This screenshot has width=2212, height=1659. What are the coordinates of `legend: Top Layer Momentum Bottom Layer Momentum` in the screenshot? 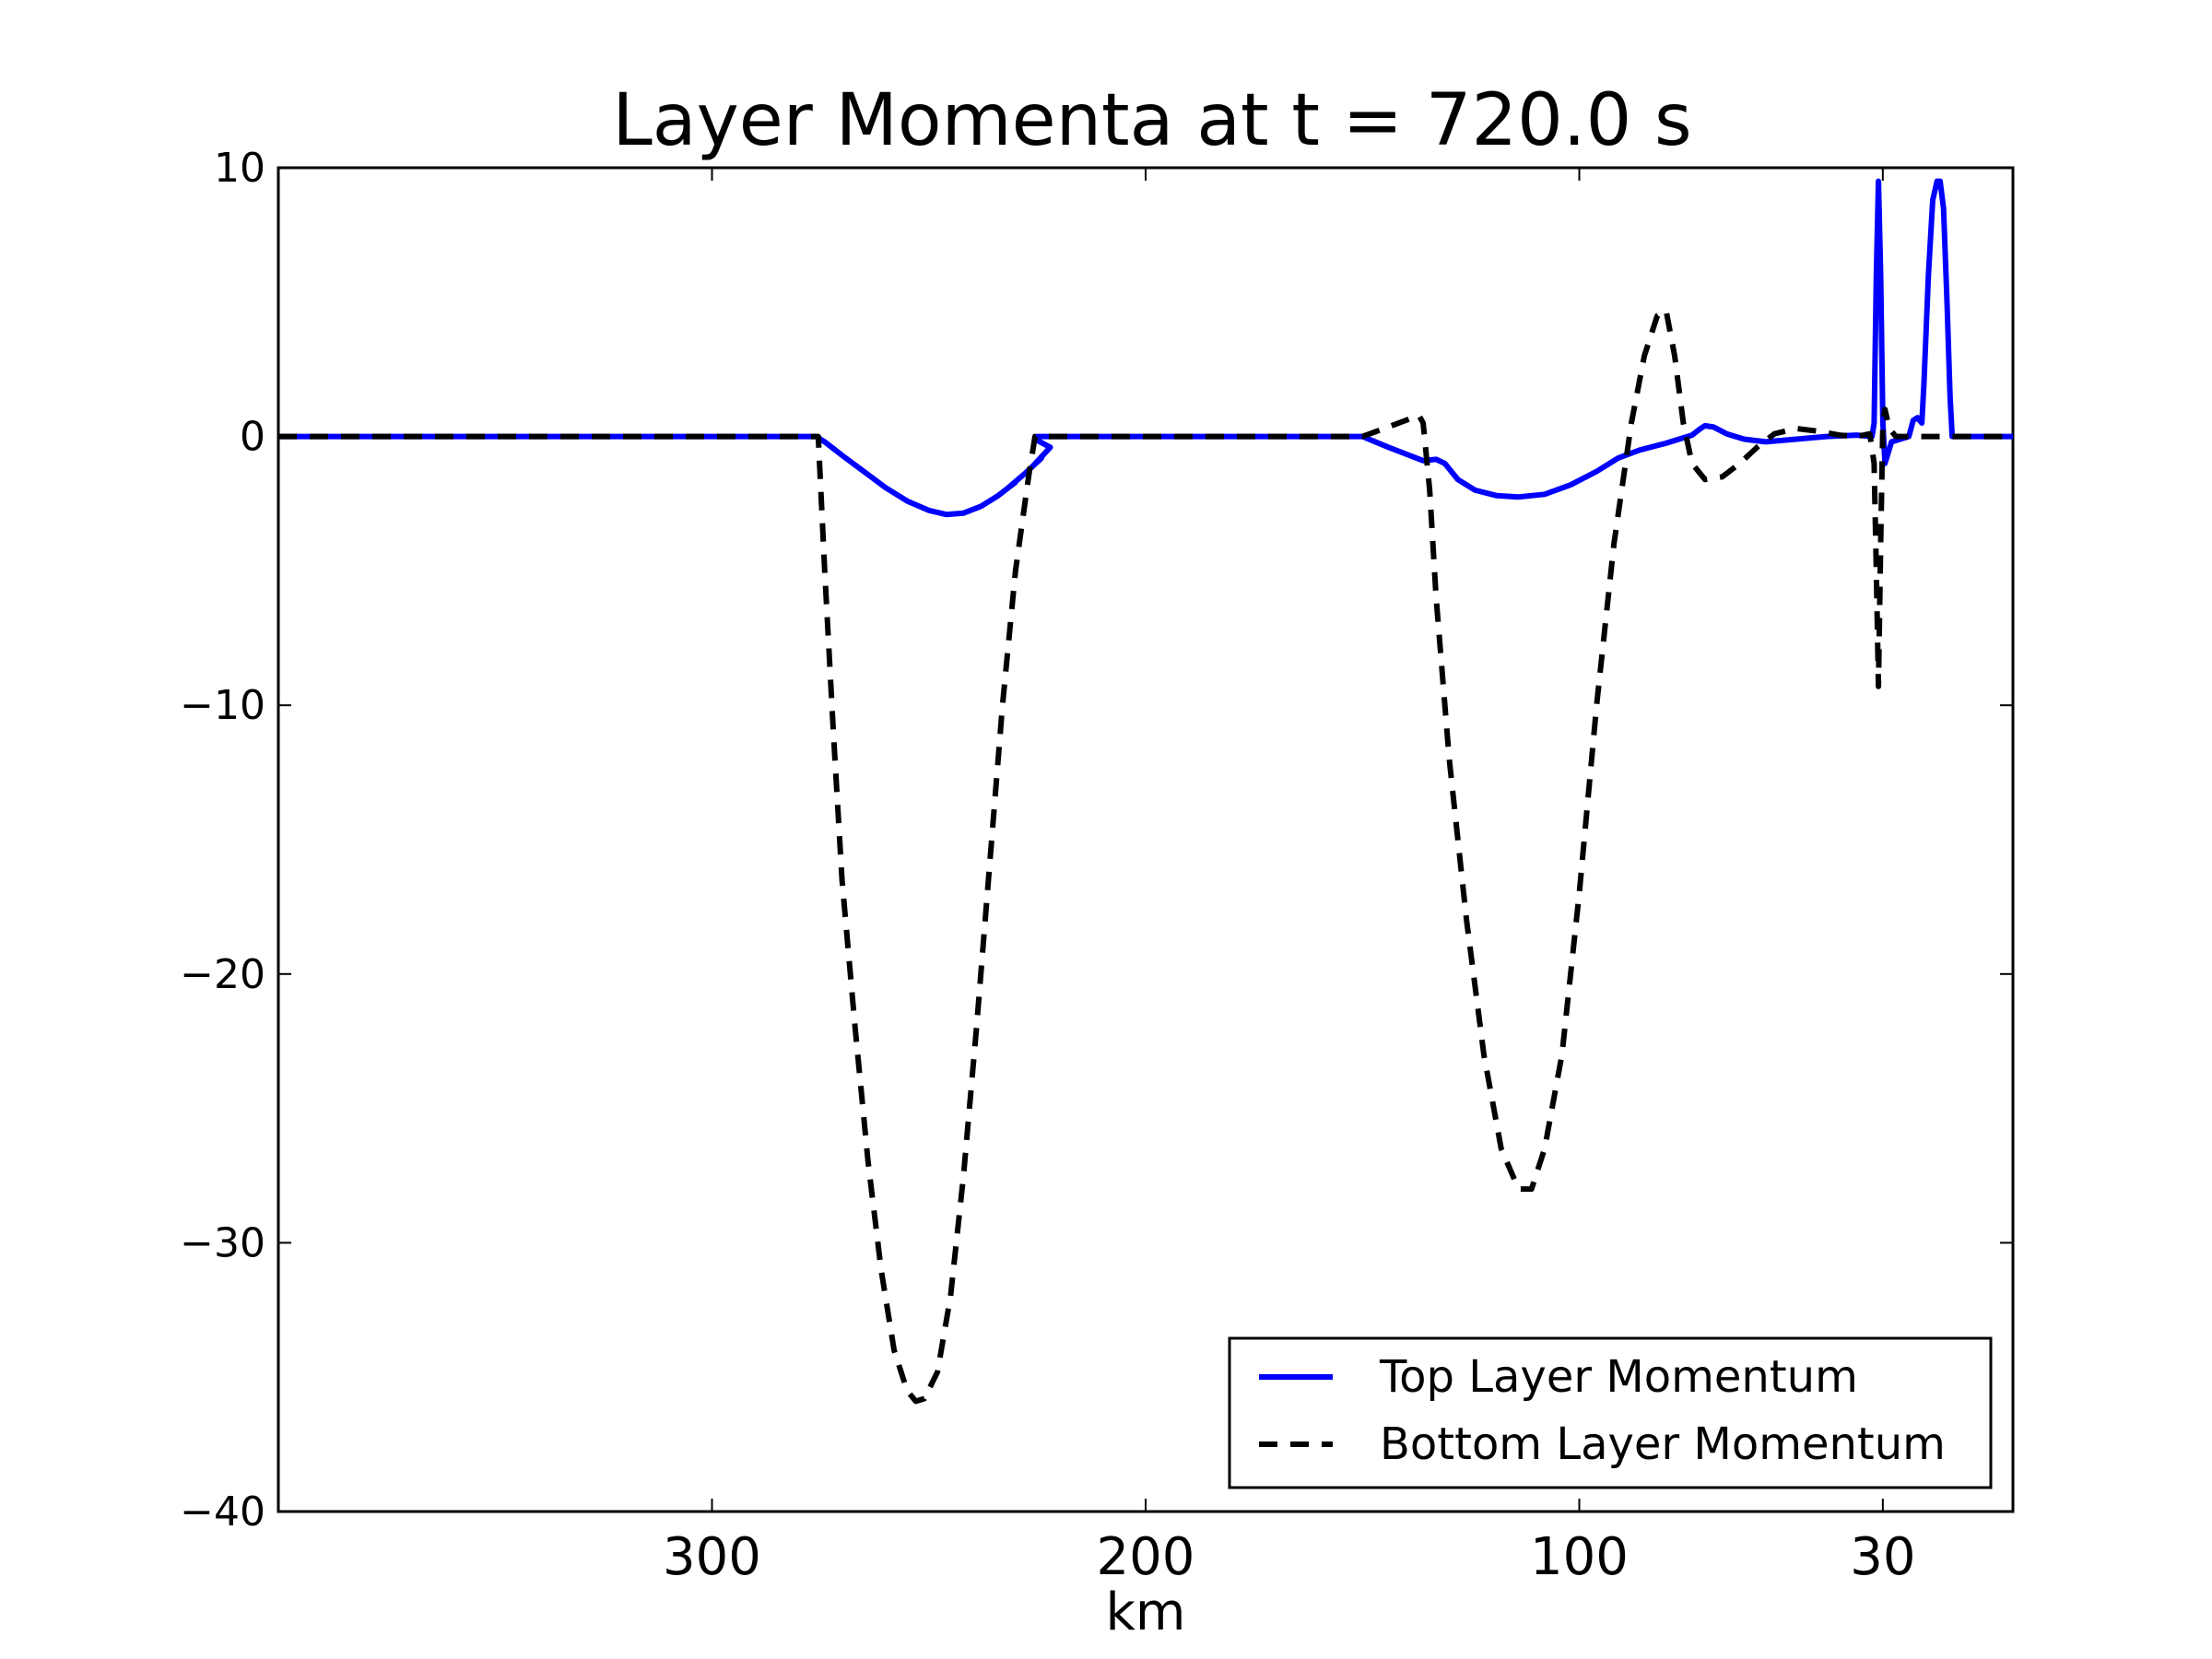 It's located at (1610, 1412).